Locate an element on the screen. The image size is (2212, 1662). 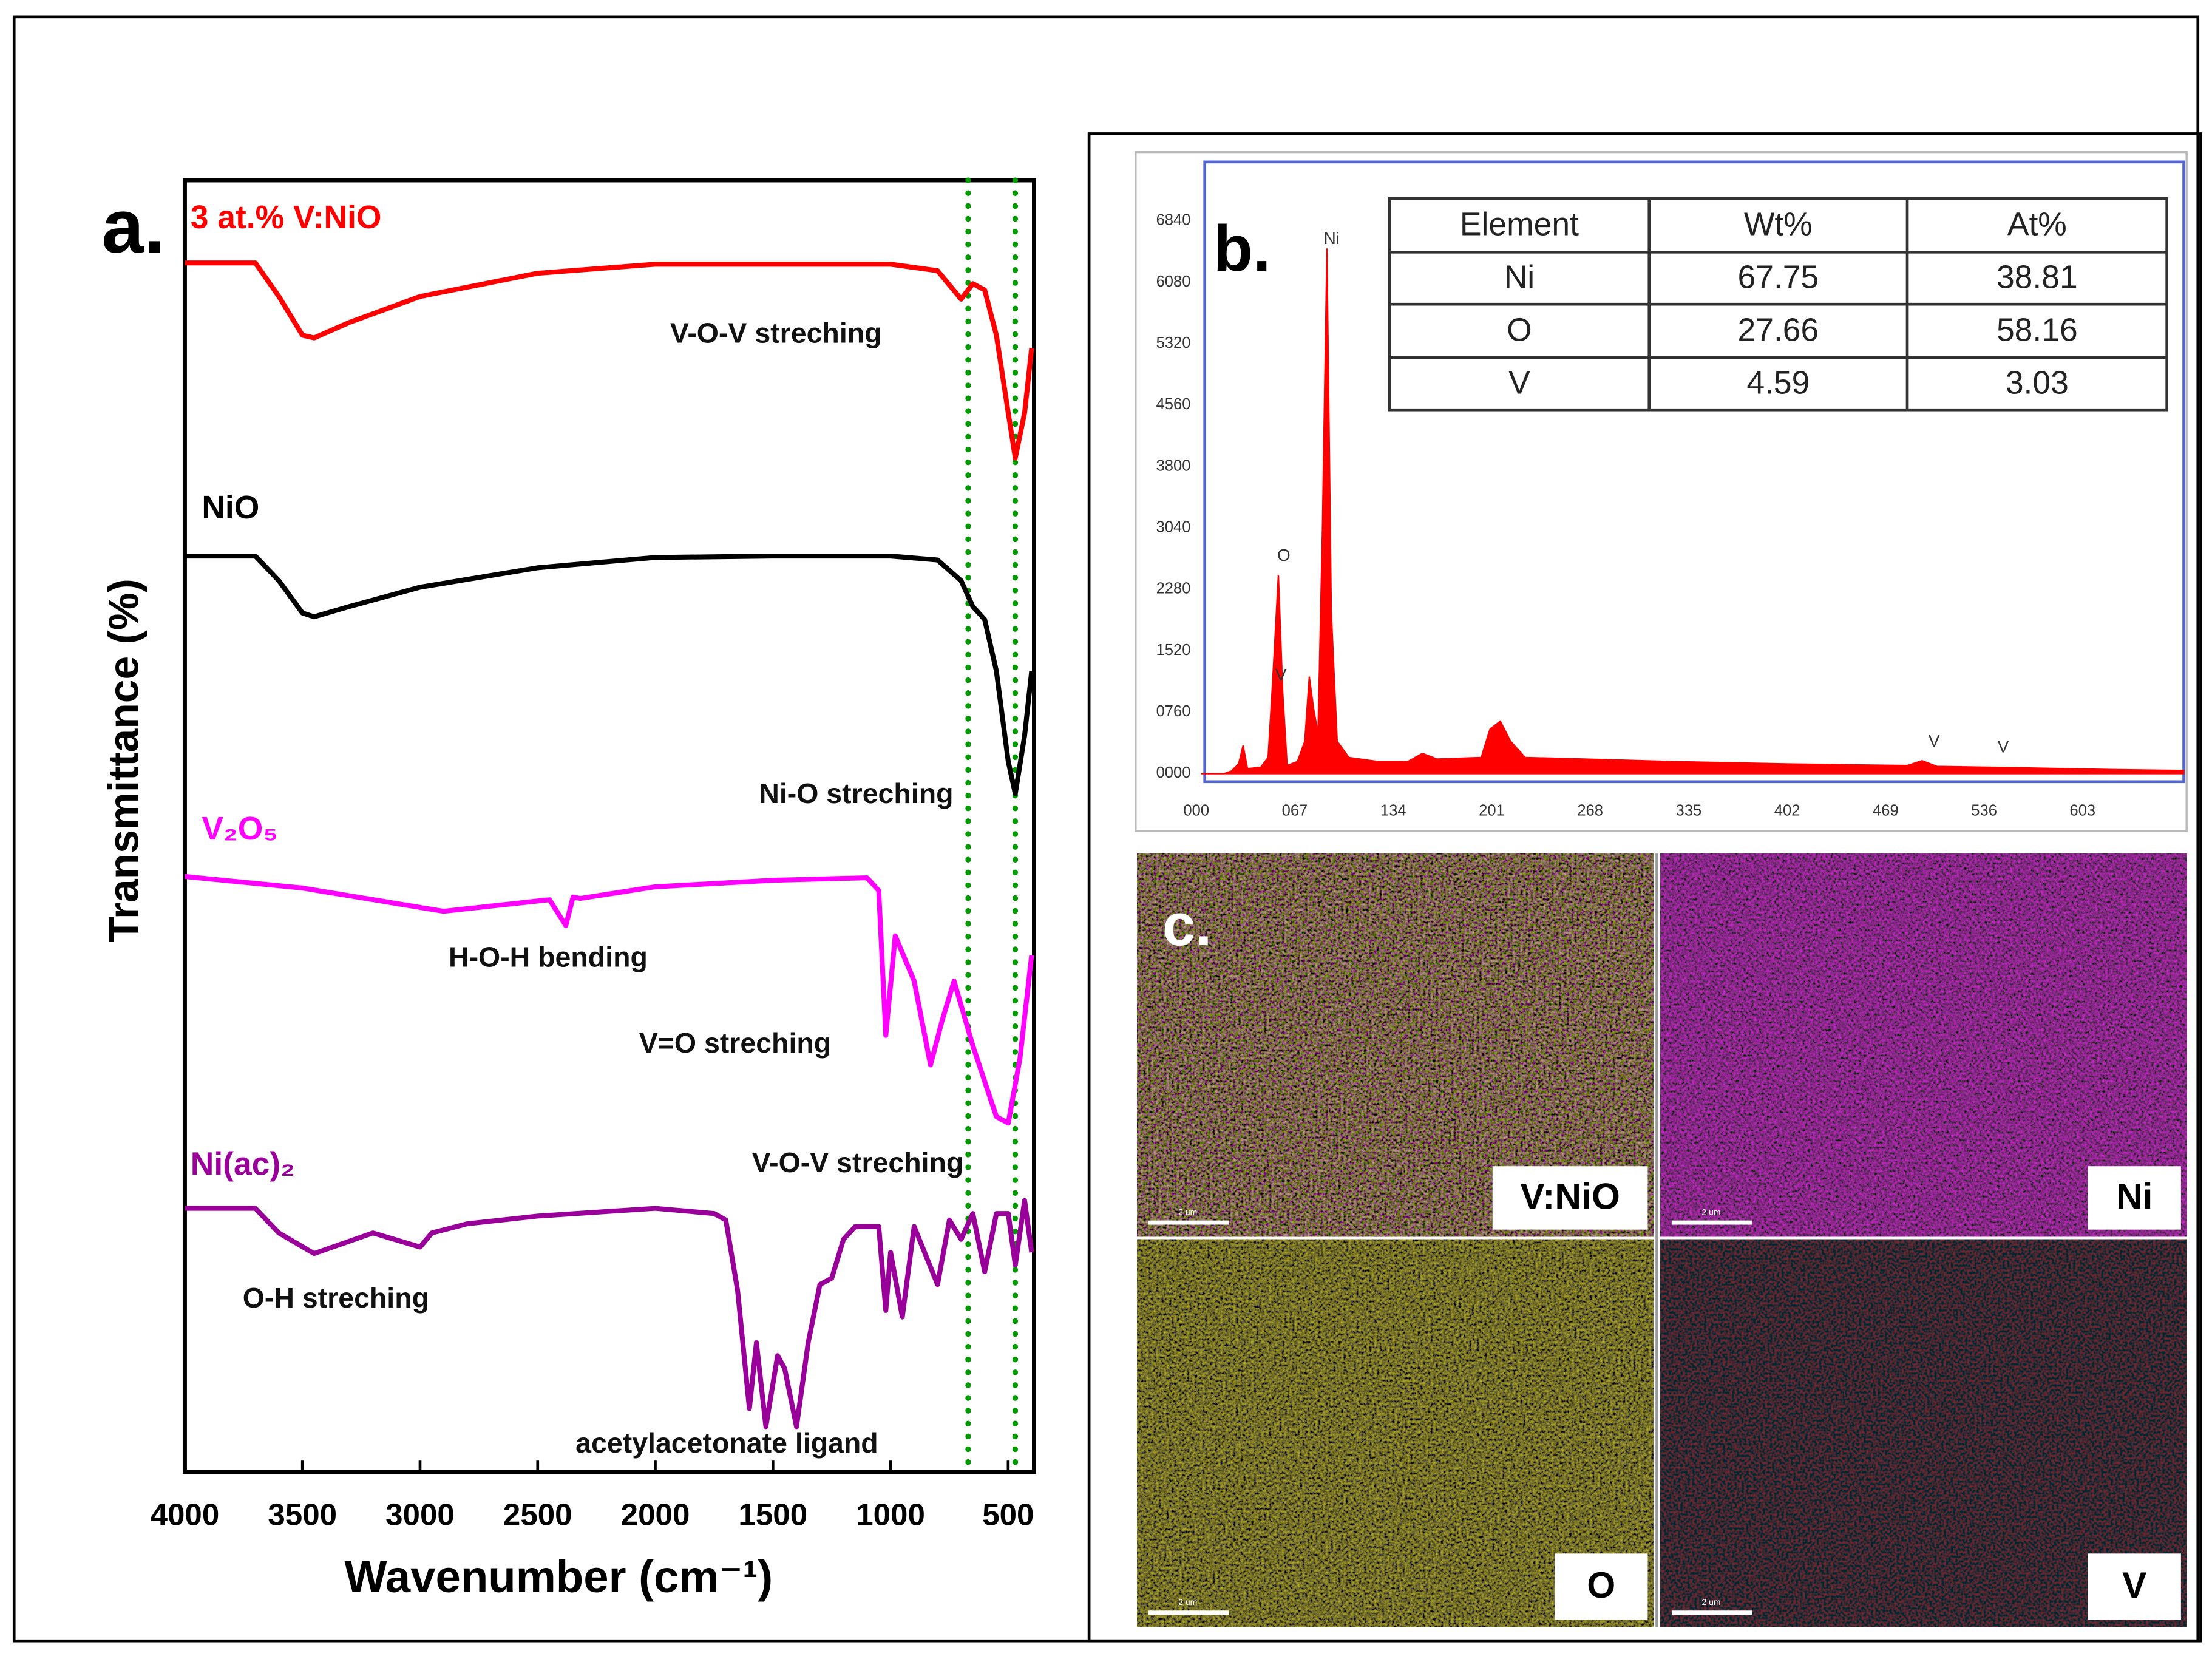
y-tick-label: 6080 is located at coordinates (1173, 281).